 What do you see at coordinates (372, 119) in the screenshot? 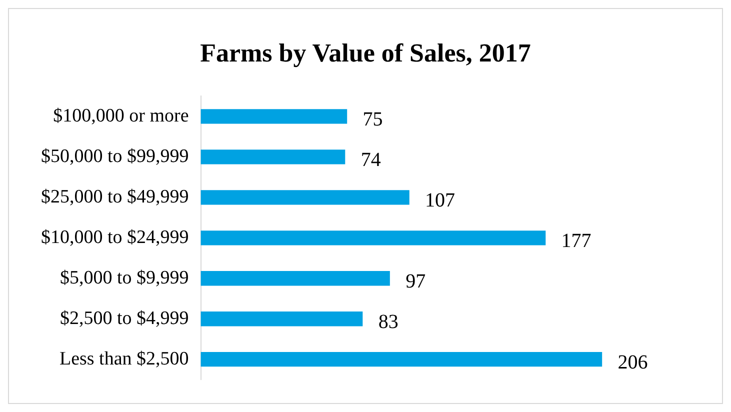
I see `data-label: 75` at bounding box center [372, 119].